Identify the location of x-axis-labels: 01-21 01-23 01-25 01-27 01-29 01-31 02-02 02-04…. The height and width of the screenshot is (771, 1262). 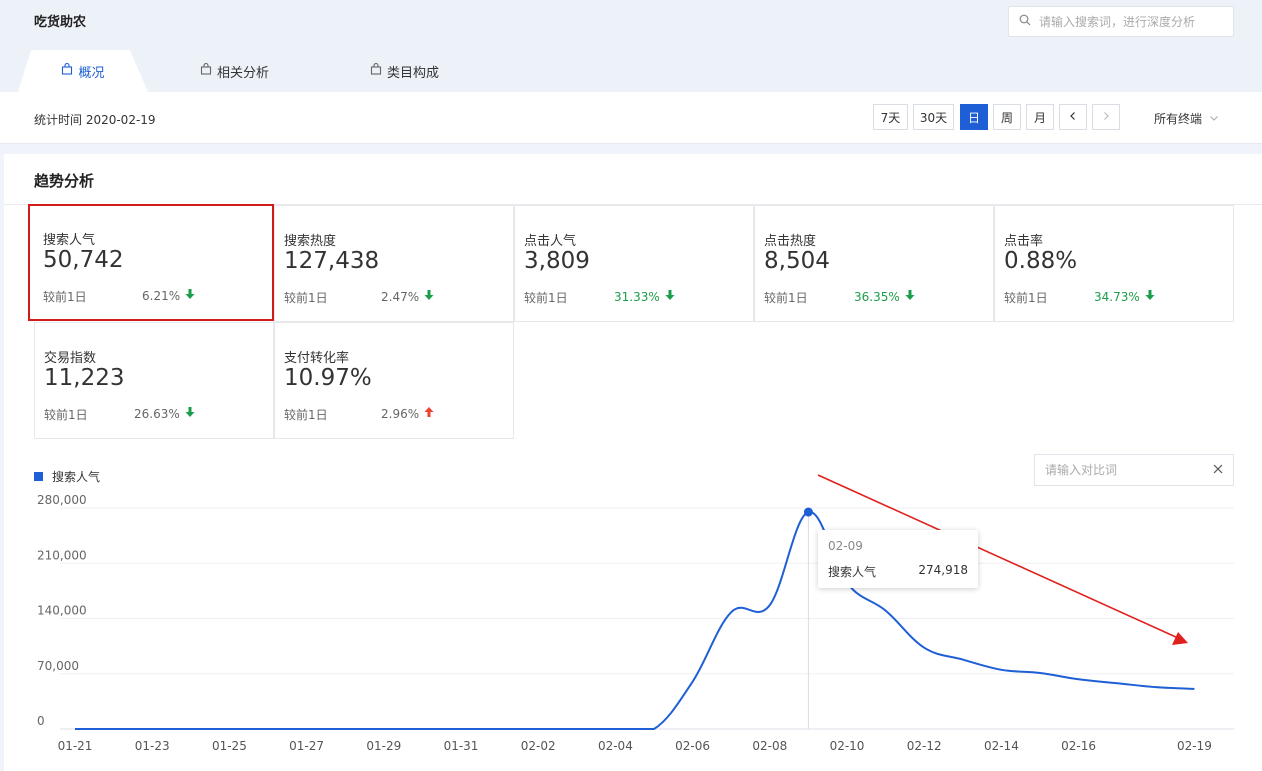
(635, 746).